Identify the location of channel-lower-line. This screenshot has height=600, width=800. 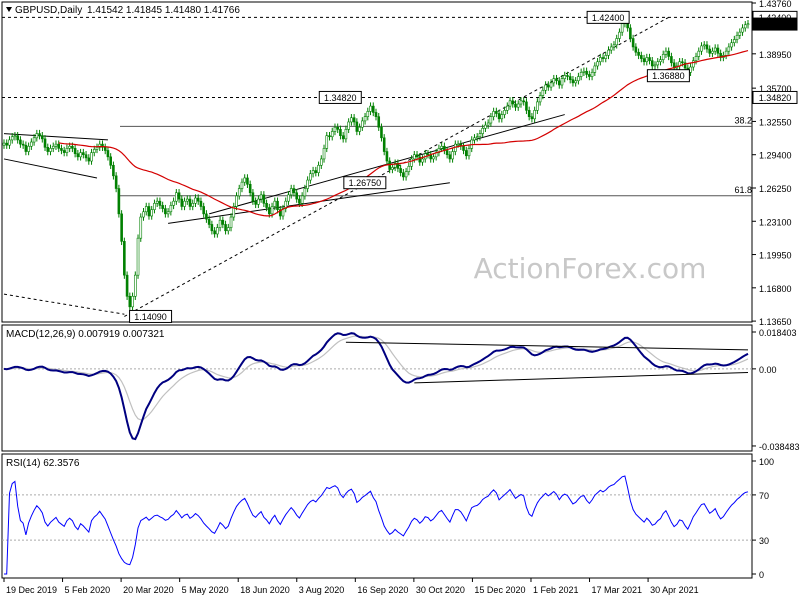
(50, 168).